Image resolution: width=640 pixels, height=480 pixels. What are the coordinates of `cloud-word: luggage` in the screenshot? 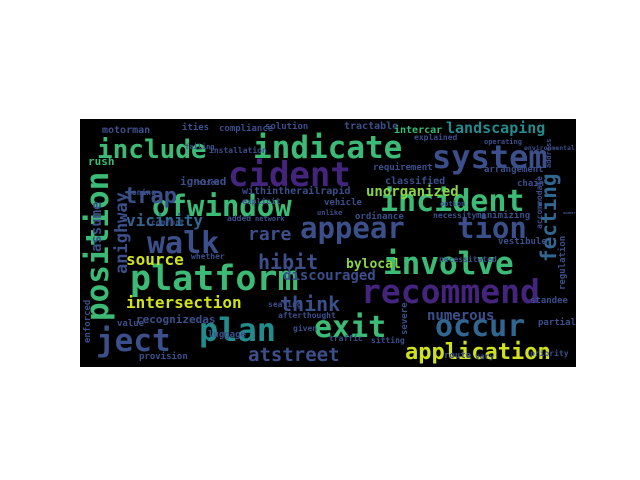 It's located at (227, 335).